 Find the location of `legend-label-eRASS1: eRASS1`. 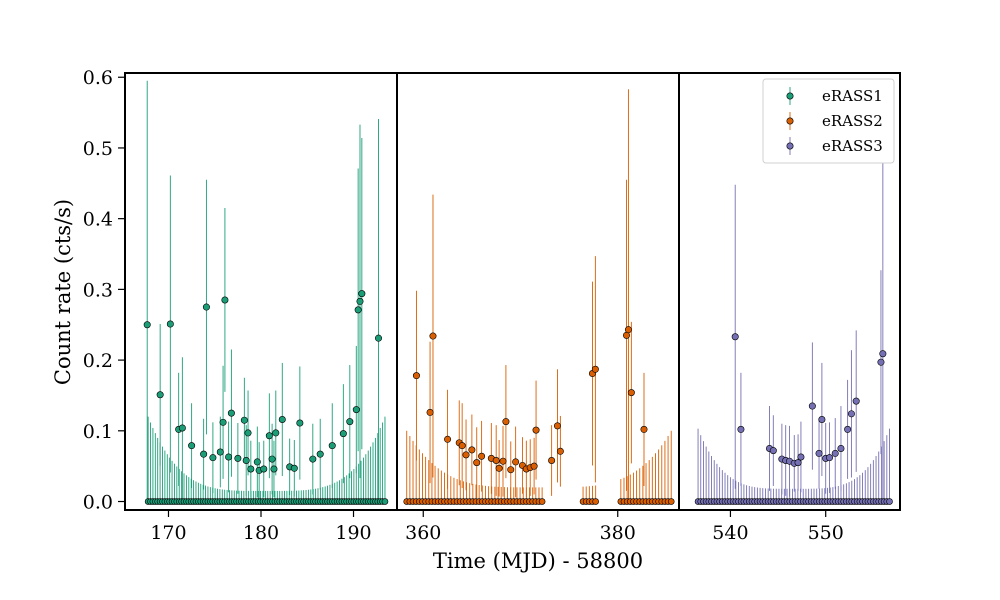

legend-label-eRASS1: eRASS1 is located at coordinates (852, 96).